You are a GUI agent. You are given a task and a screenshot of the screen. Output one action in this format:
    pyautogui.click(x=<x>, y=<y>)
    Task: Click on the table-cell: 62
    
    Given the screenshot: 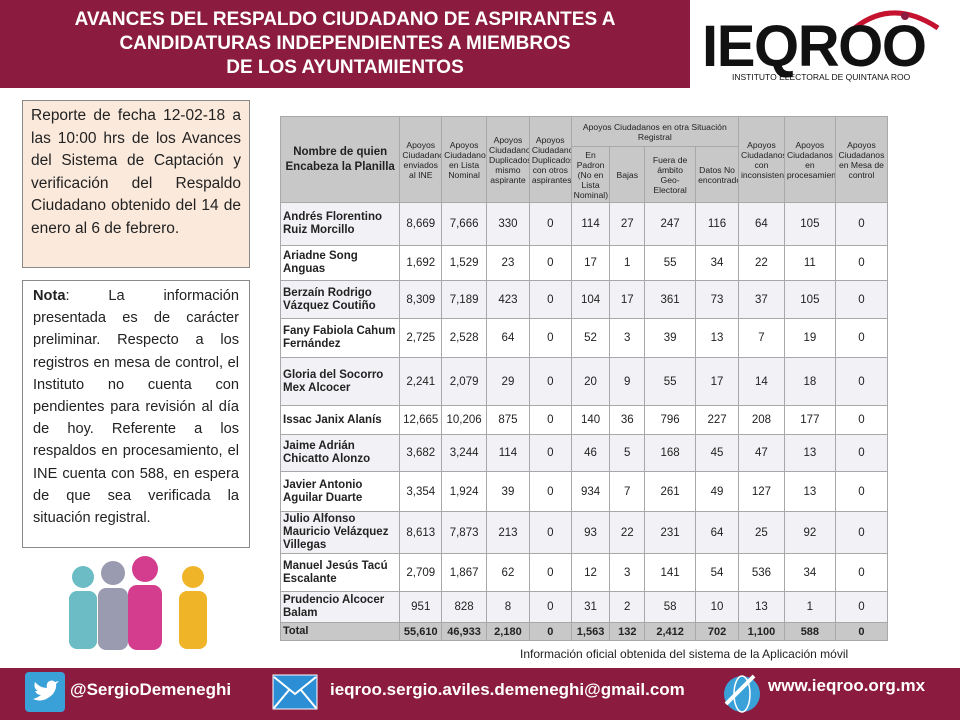 What is the action you would take?
    pyautogui.click(x=508, y=572)
    